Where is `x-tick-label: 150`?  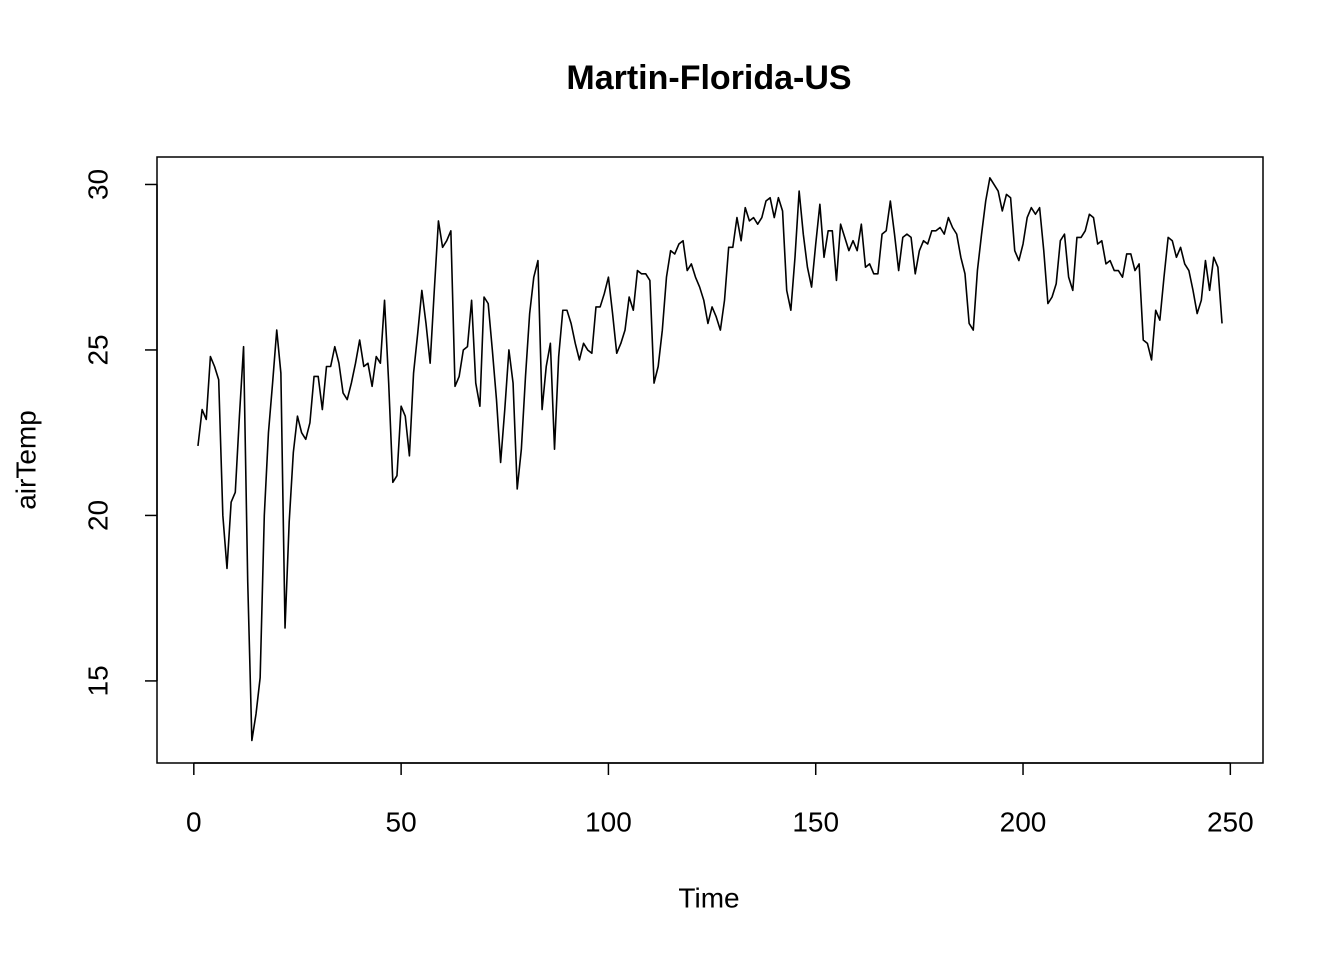
x-tick-label: 150 is located at coordinates (815, 821).